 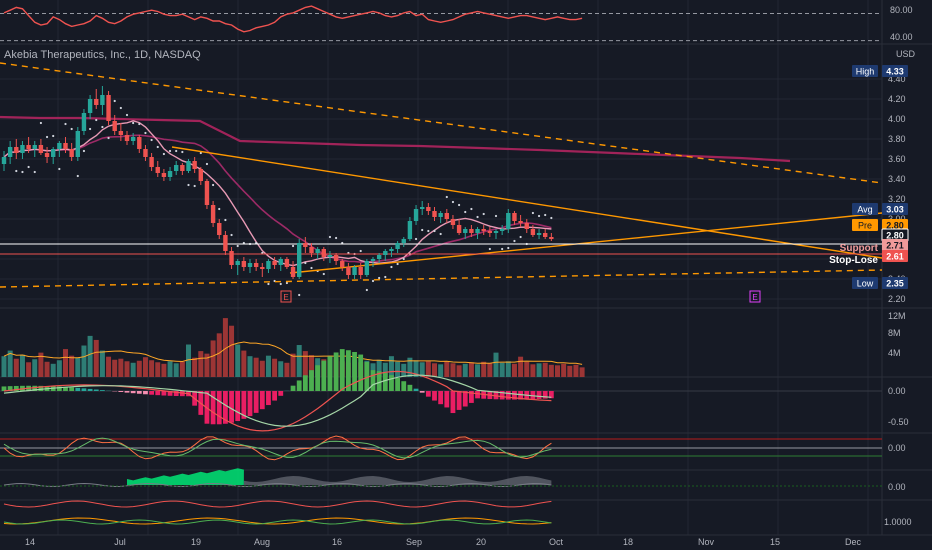 What do you see at coordinates (897, 159) in the screenshot?
I see `price-tick-label: 3.60` at bounding box center [897, 159].